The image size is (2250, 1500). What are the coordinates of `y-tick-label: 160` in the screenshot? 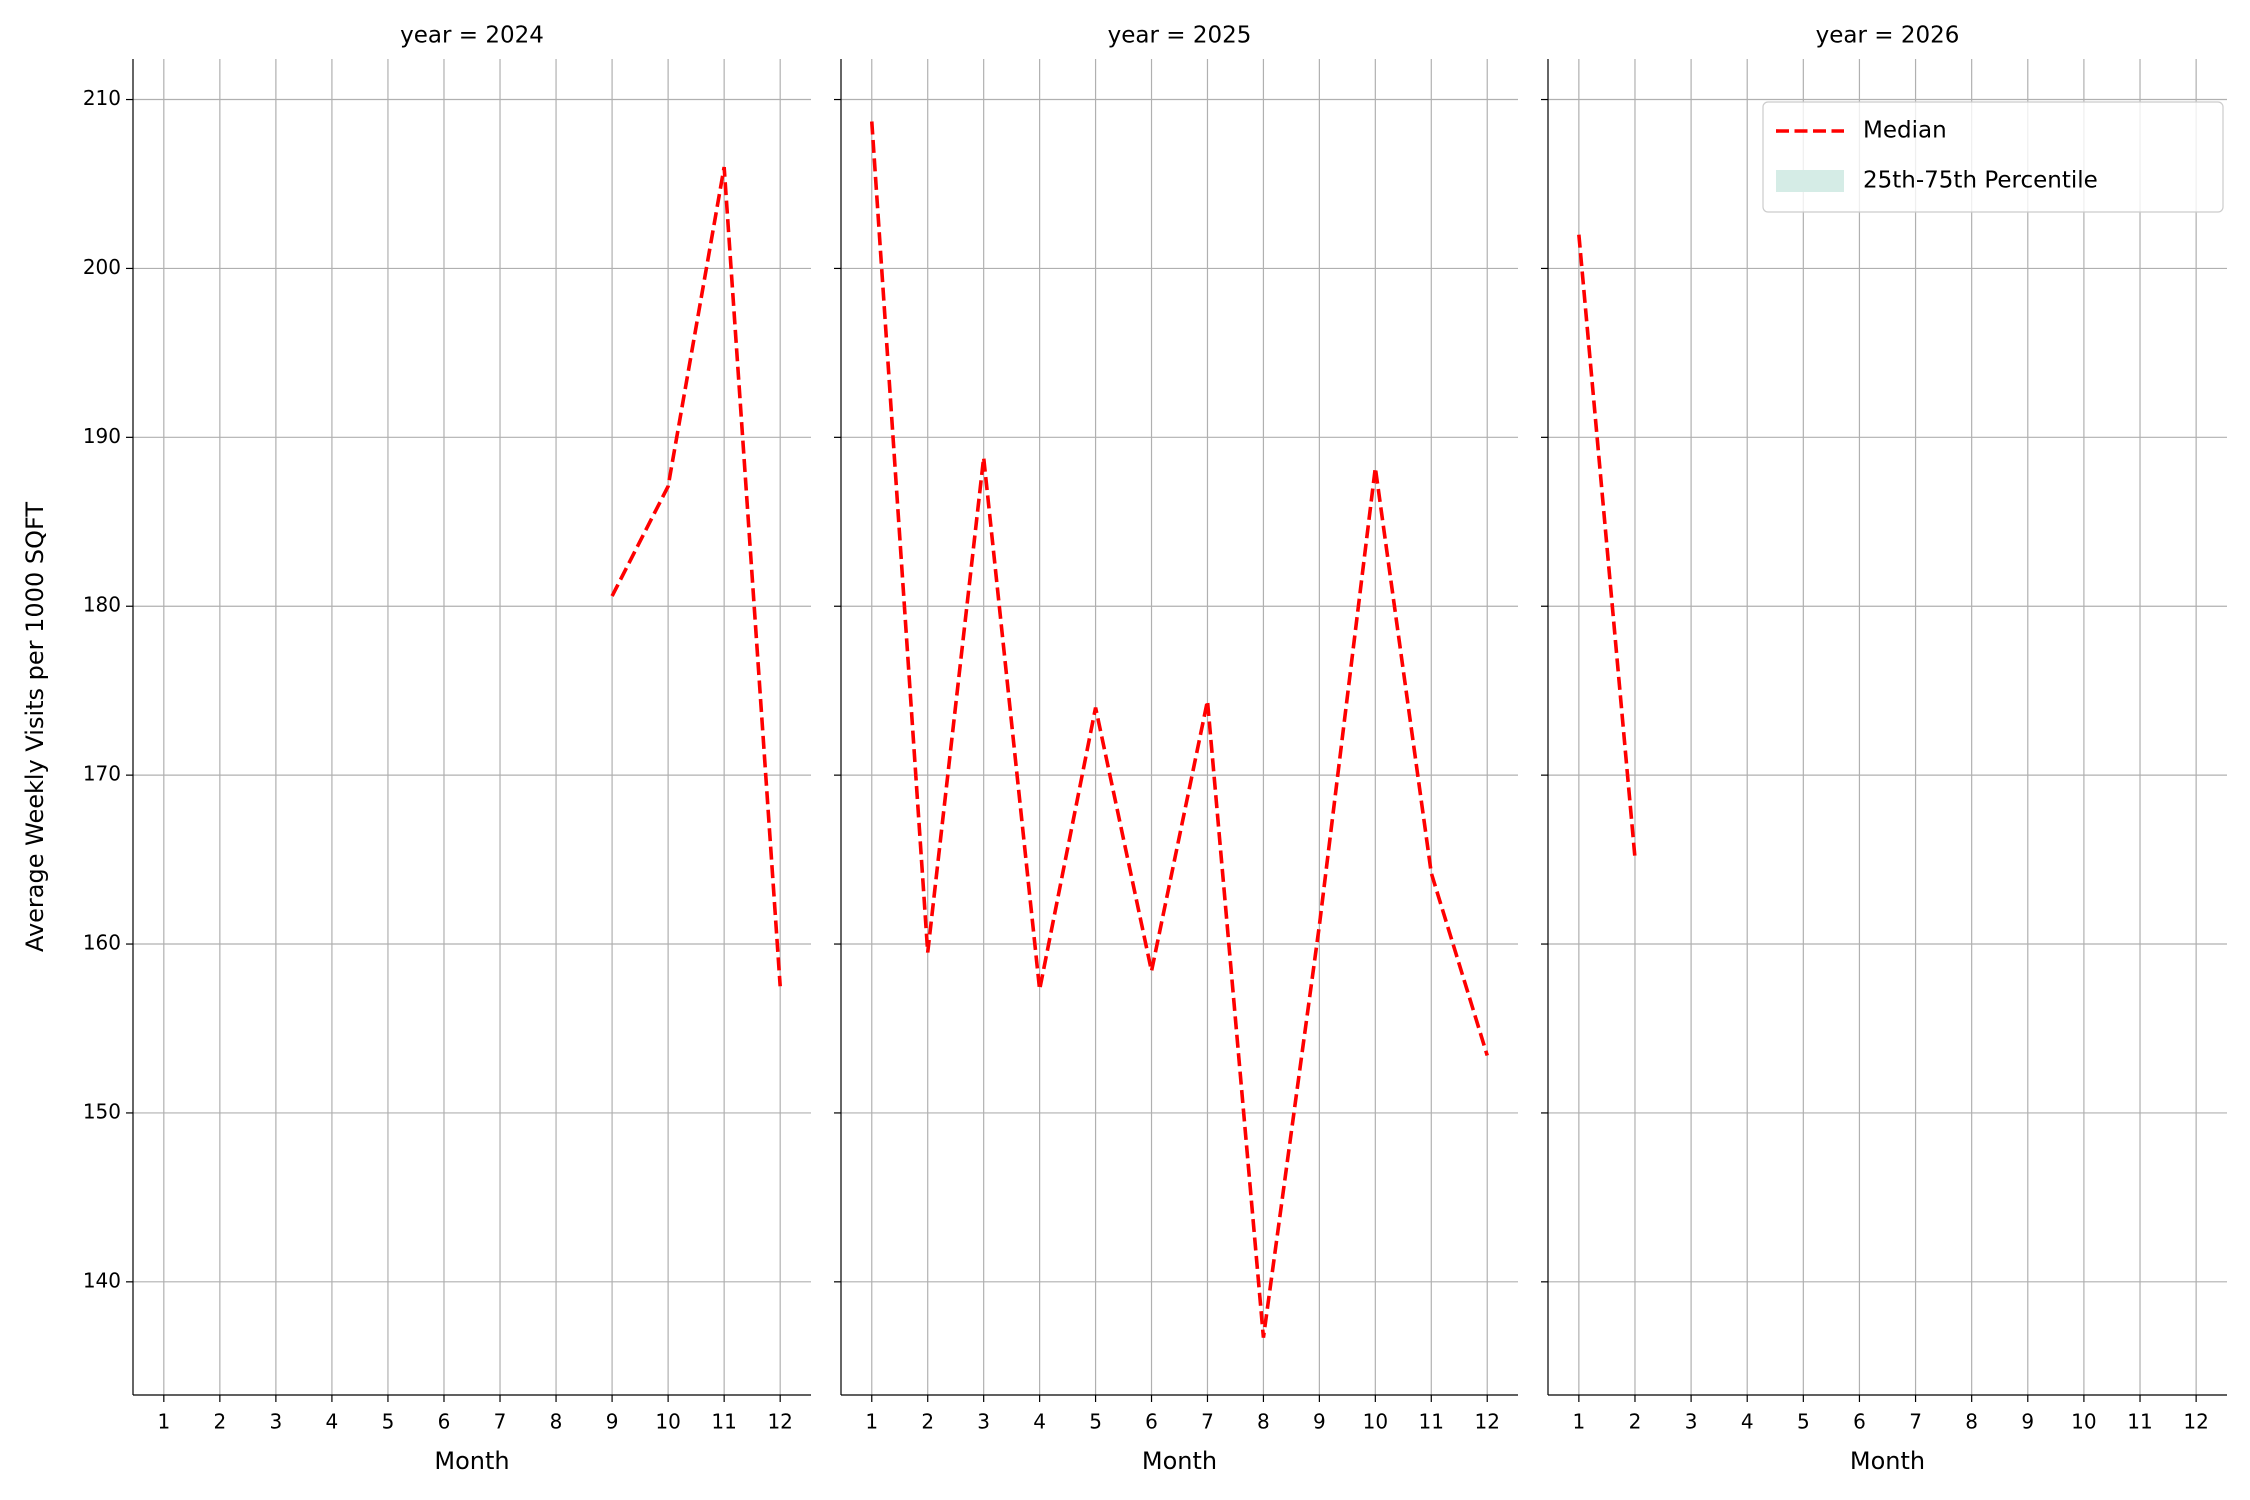 It's located at (102, 943).